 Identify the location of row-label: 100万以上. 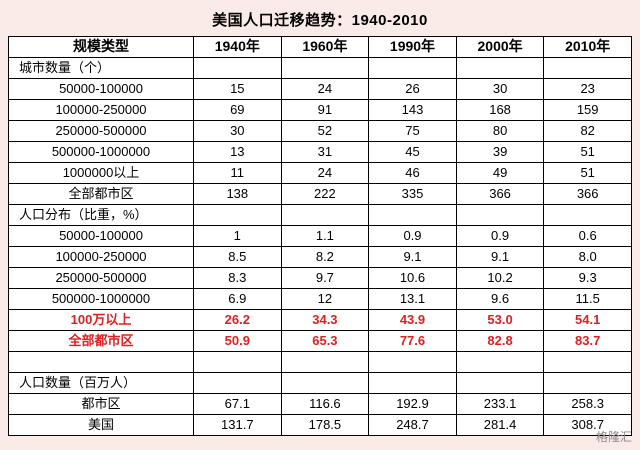
(101, 320).